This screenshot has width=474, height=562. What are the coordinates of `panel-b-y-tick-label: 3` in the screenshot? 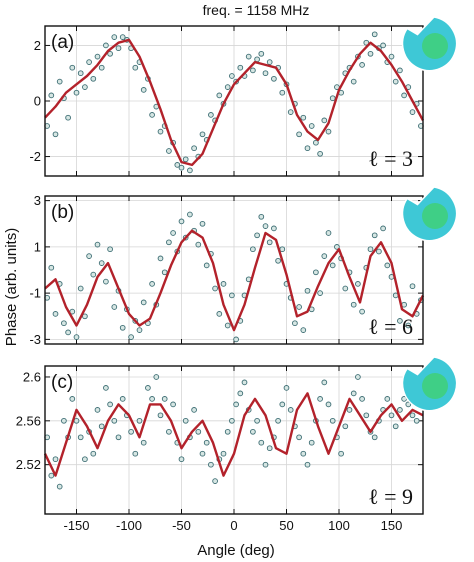 It's located at (37, 200).